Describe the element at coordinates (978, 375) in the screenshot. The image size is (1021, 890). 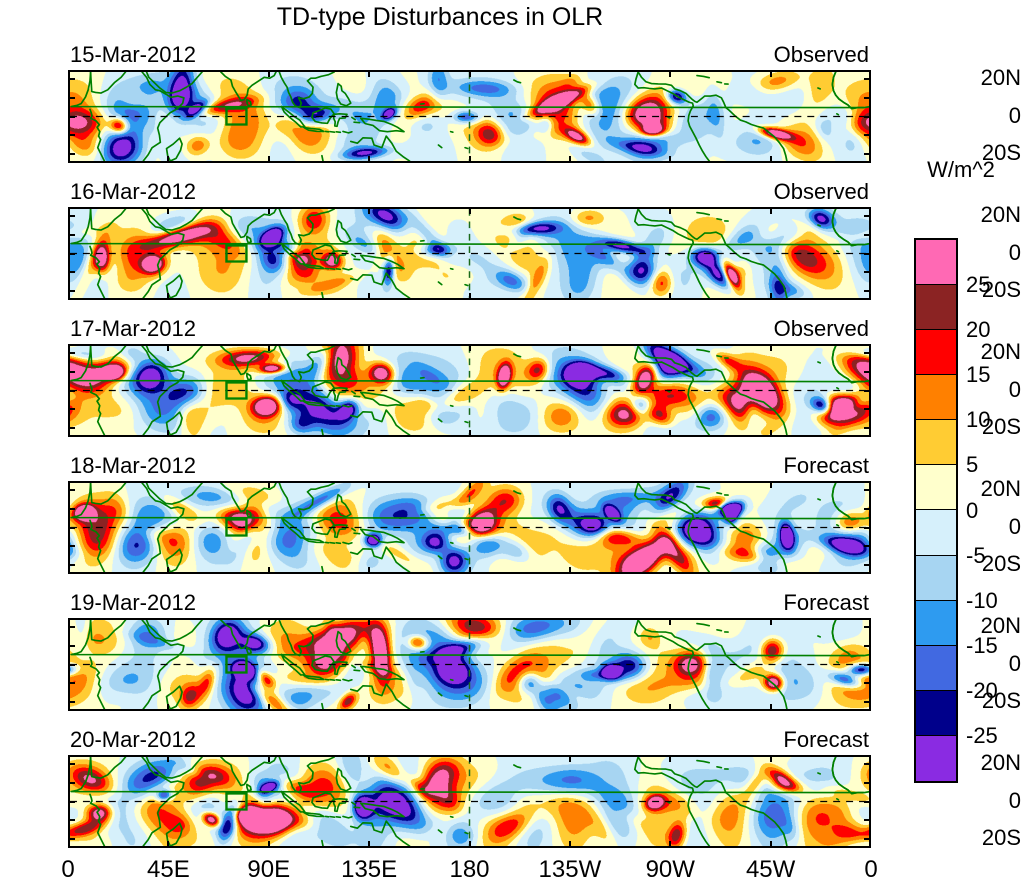
I see `colorbar-tick-label: 15` at that location.